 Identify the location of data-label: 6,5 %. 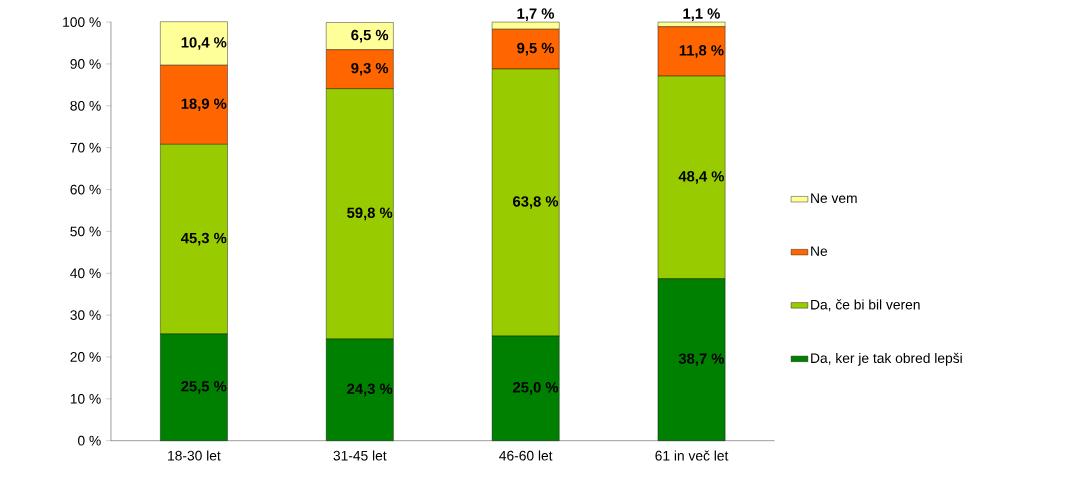
(370, 36).